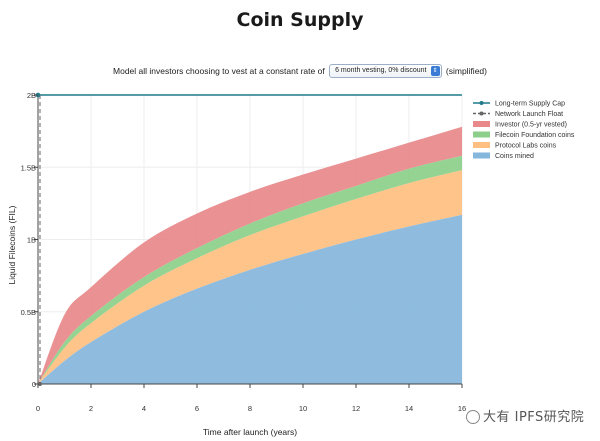  I want to click on x-tick-label: 0, so click(38, 408).